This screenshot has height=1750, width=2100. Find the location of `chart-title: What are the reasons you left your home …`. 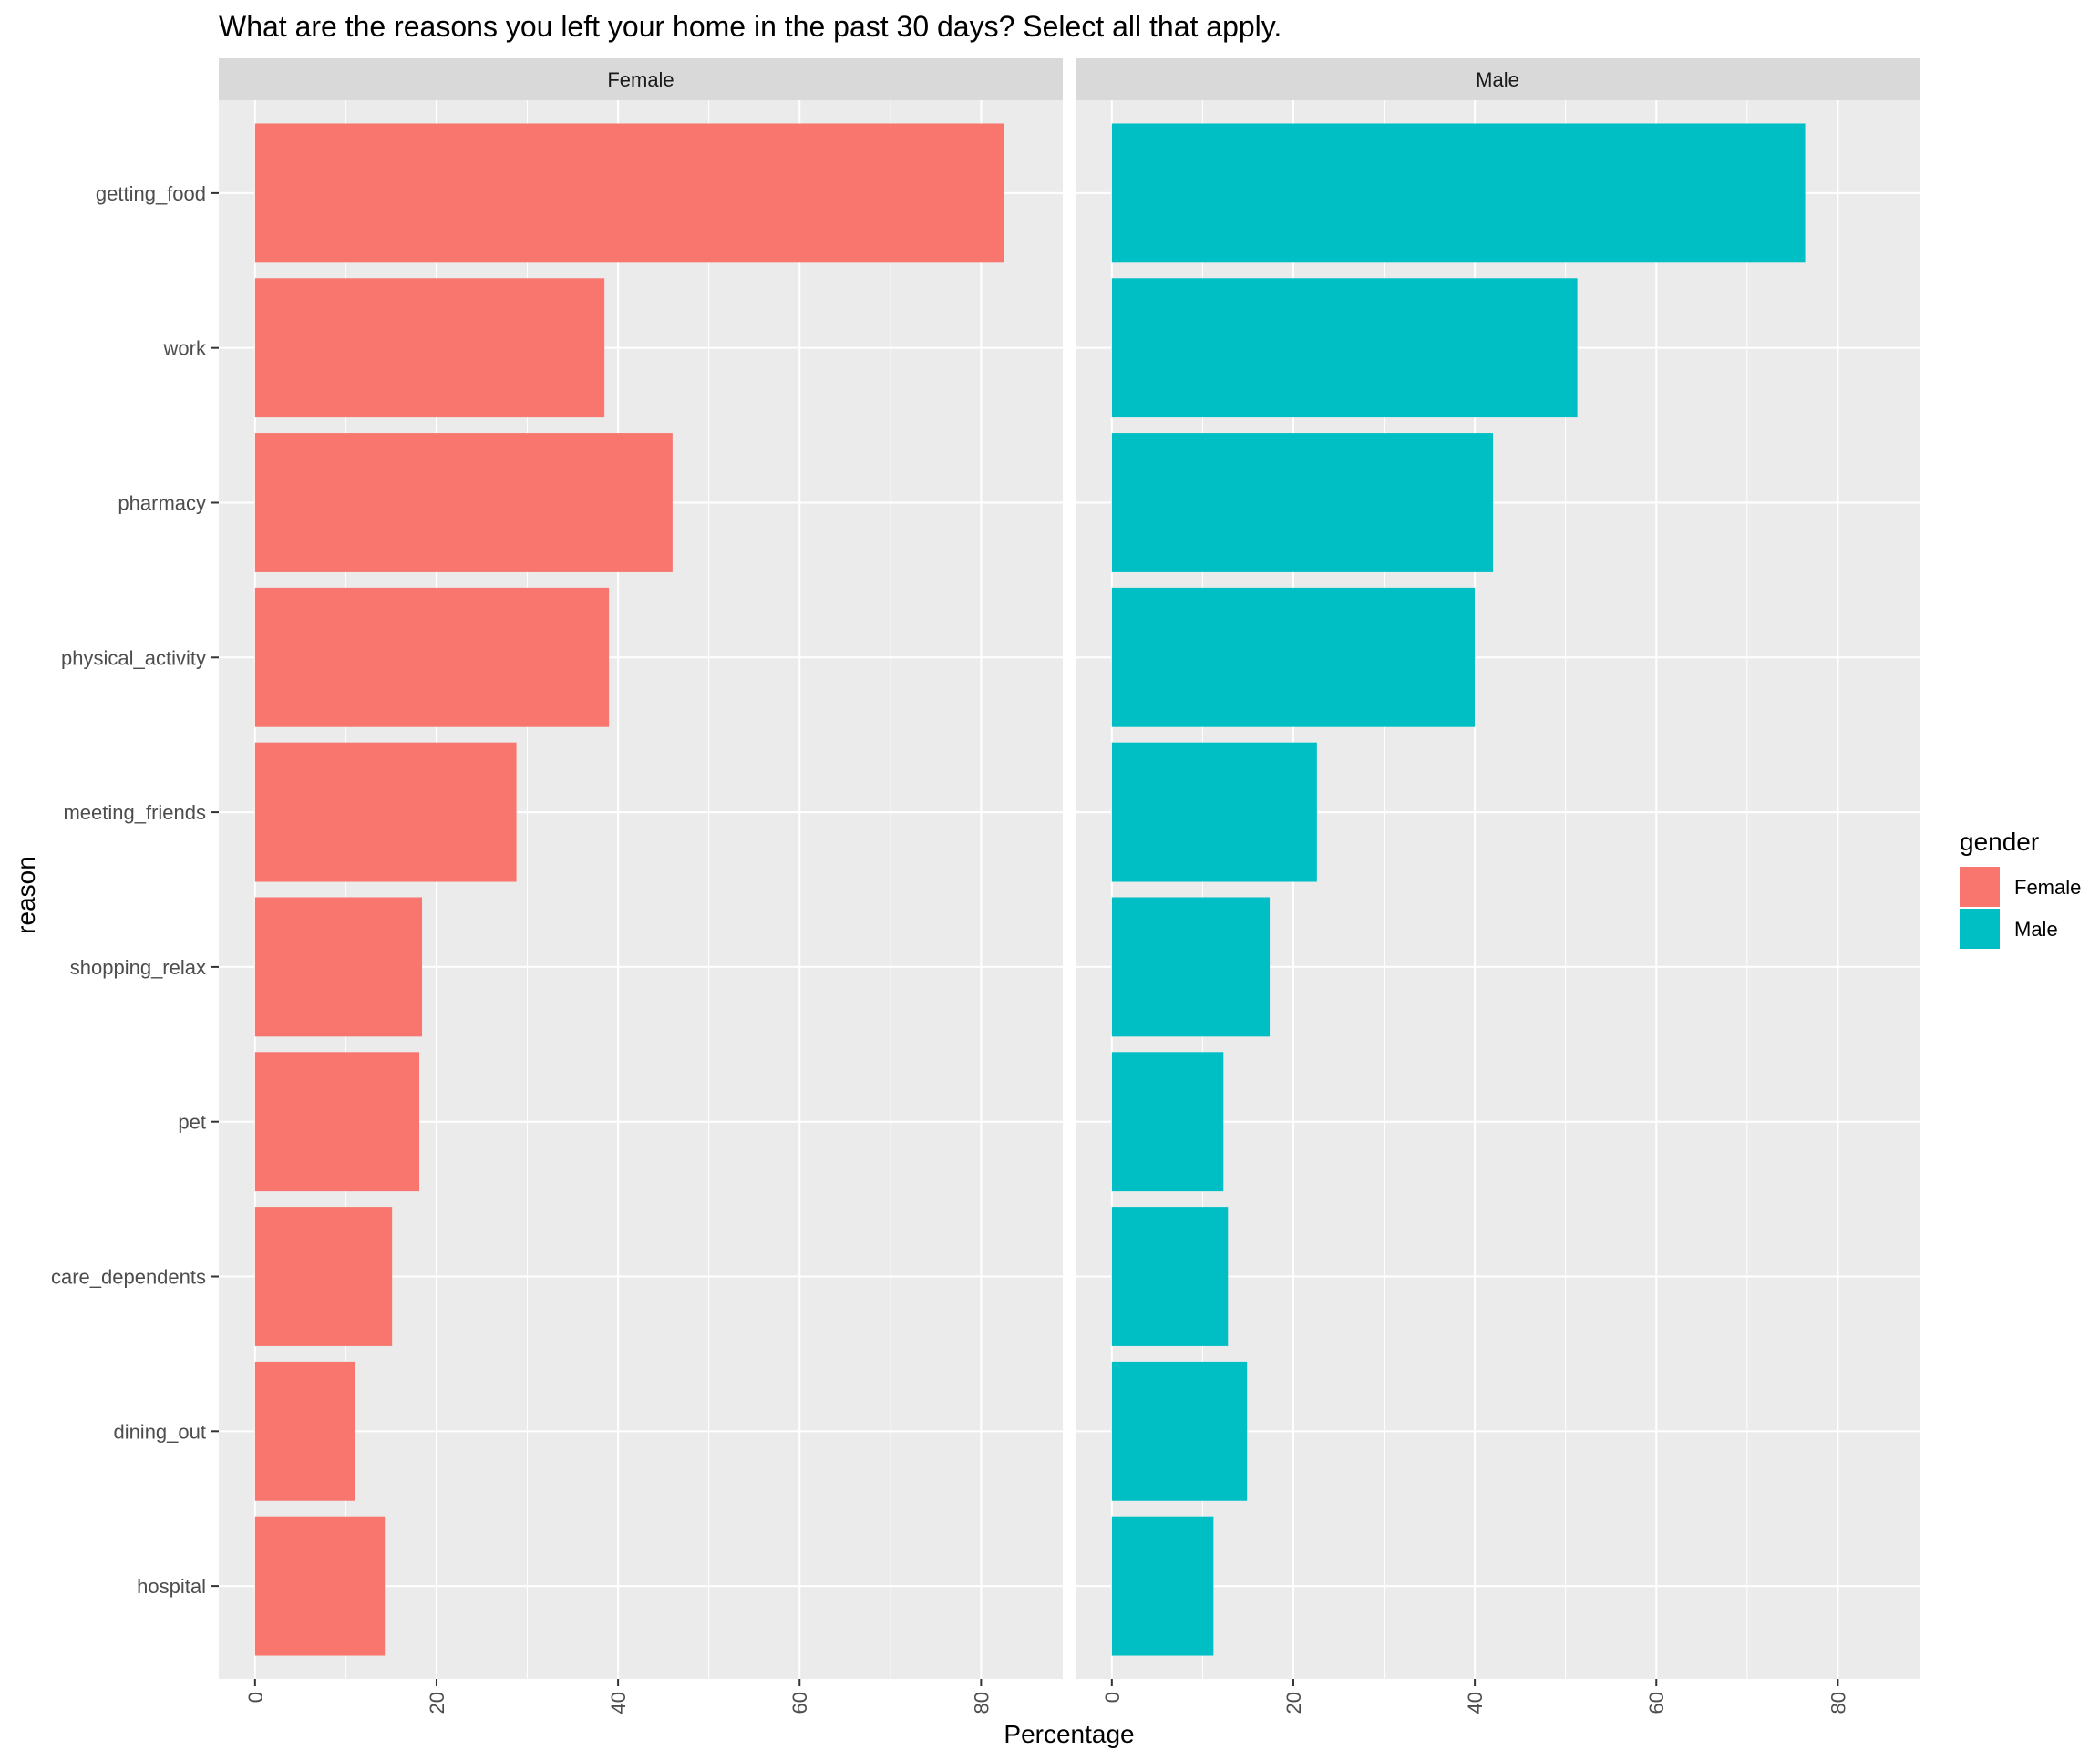

chart-title: What are the reasons you left your home … is located at coordinates (751, 26).